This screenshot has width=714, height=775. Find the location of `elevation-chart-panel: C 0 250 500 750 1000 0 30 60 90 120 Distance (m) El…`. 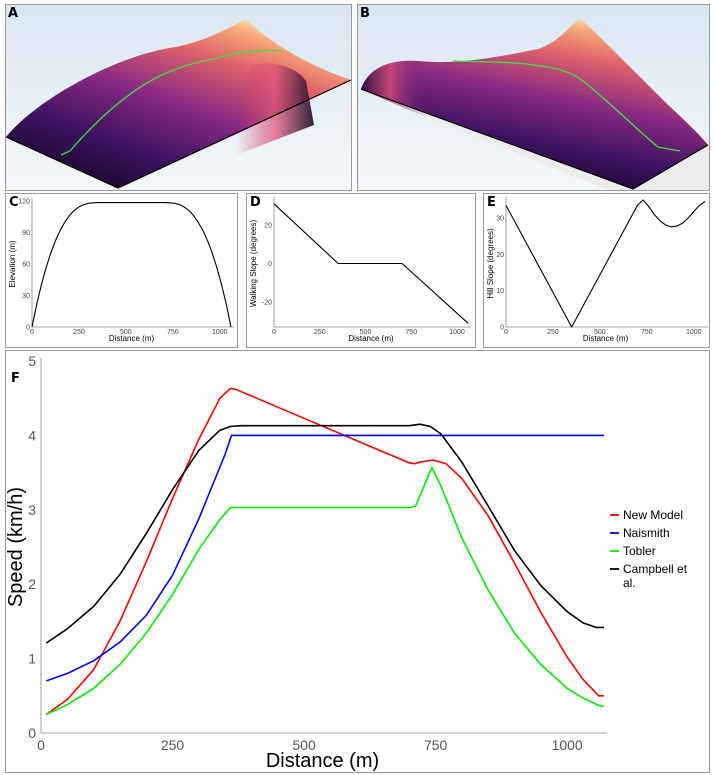

elevation-chart-panel: C 0 250 500 750 1000 0 30 60 90 120 Distance (m) El… is located at coordinates (121, 270).